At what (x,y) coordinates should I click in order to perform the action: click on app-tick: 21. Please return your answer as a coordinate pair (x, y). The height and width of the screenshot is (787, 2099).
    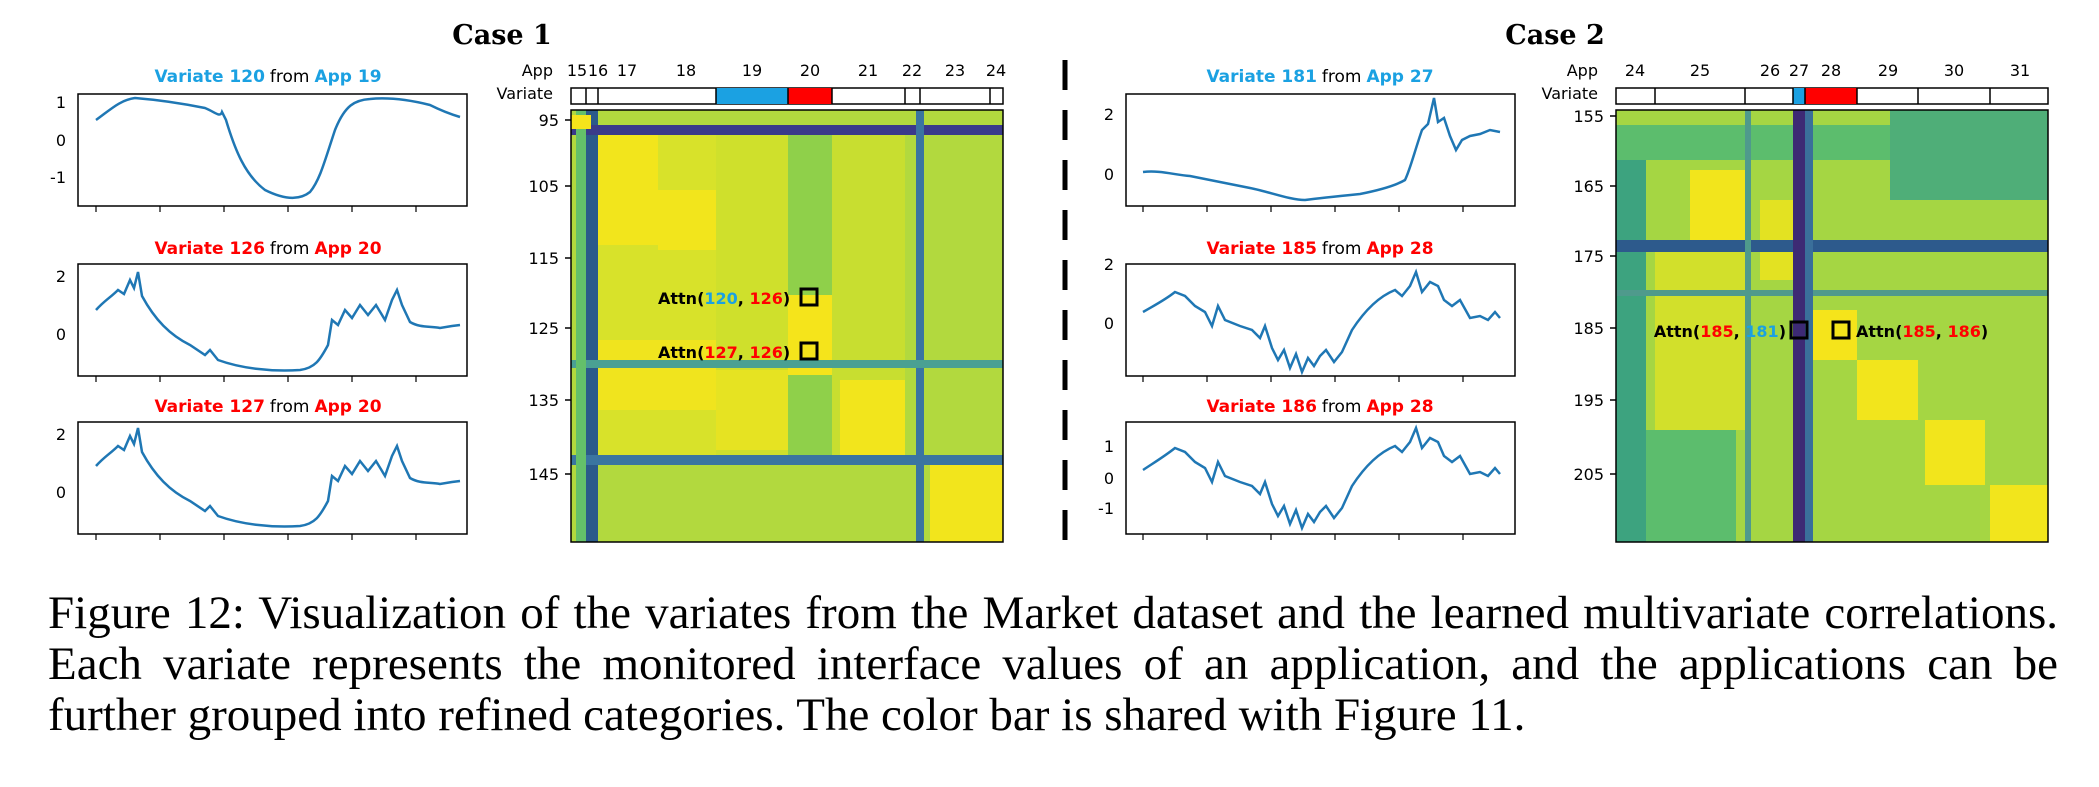
    Looking at the image, I should click on (868, 70).